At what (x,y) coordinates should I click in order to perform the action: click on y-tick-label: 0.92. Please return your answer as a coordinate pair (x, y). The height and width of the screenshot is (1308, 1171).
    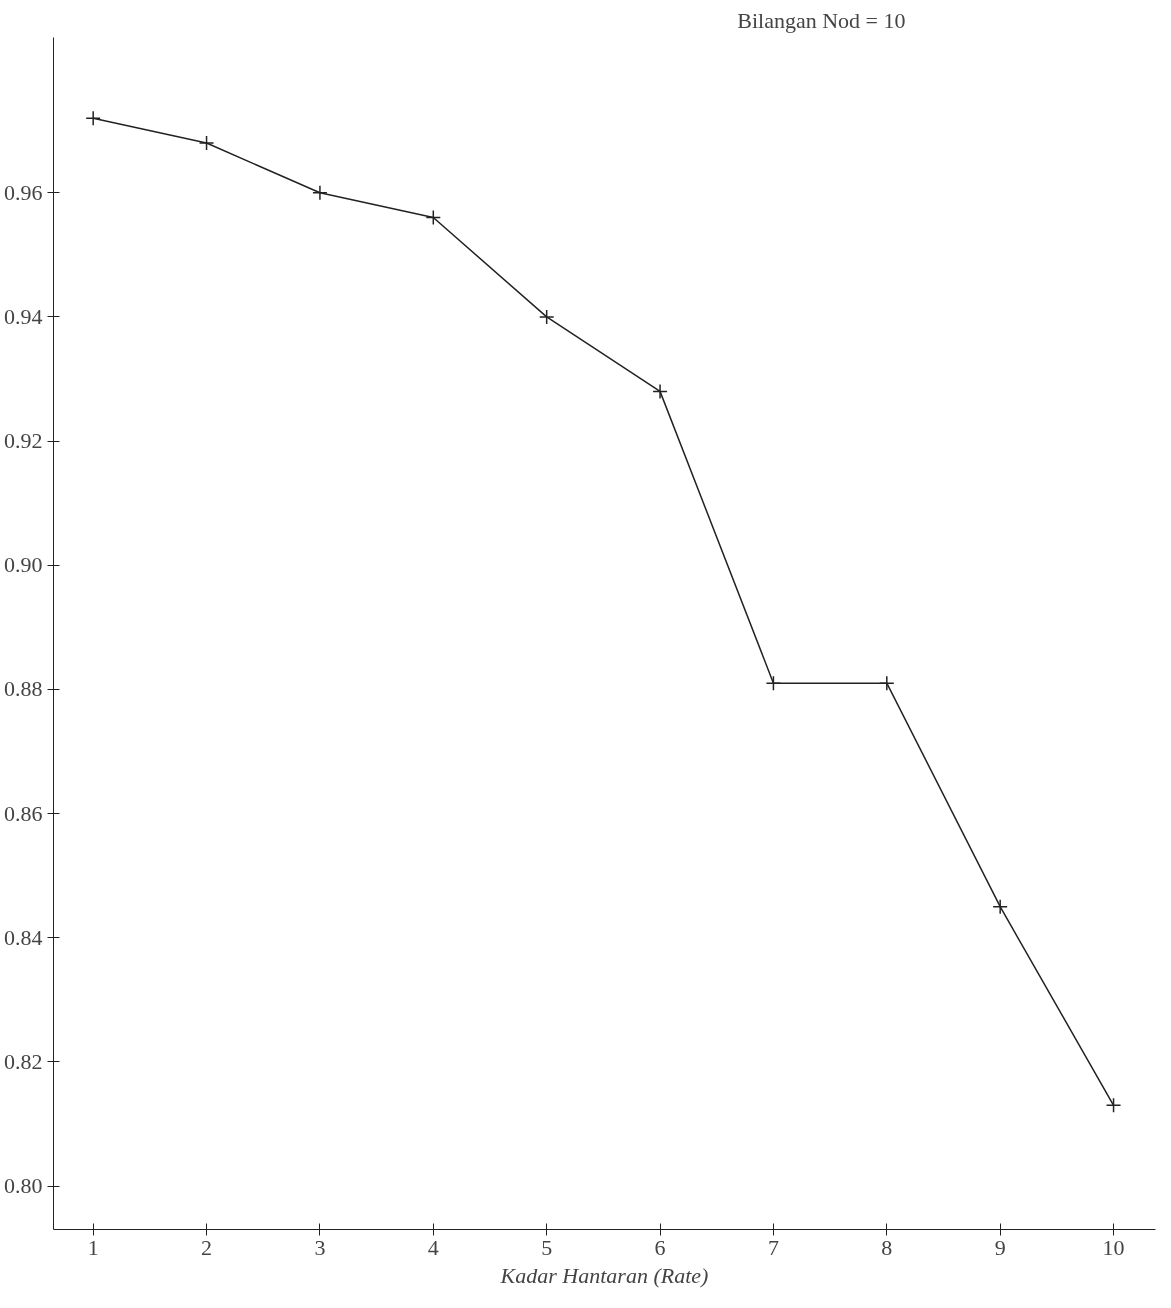
    Looking at the image, I should click on (23, 441).